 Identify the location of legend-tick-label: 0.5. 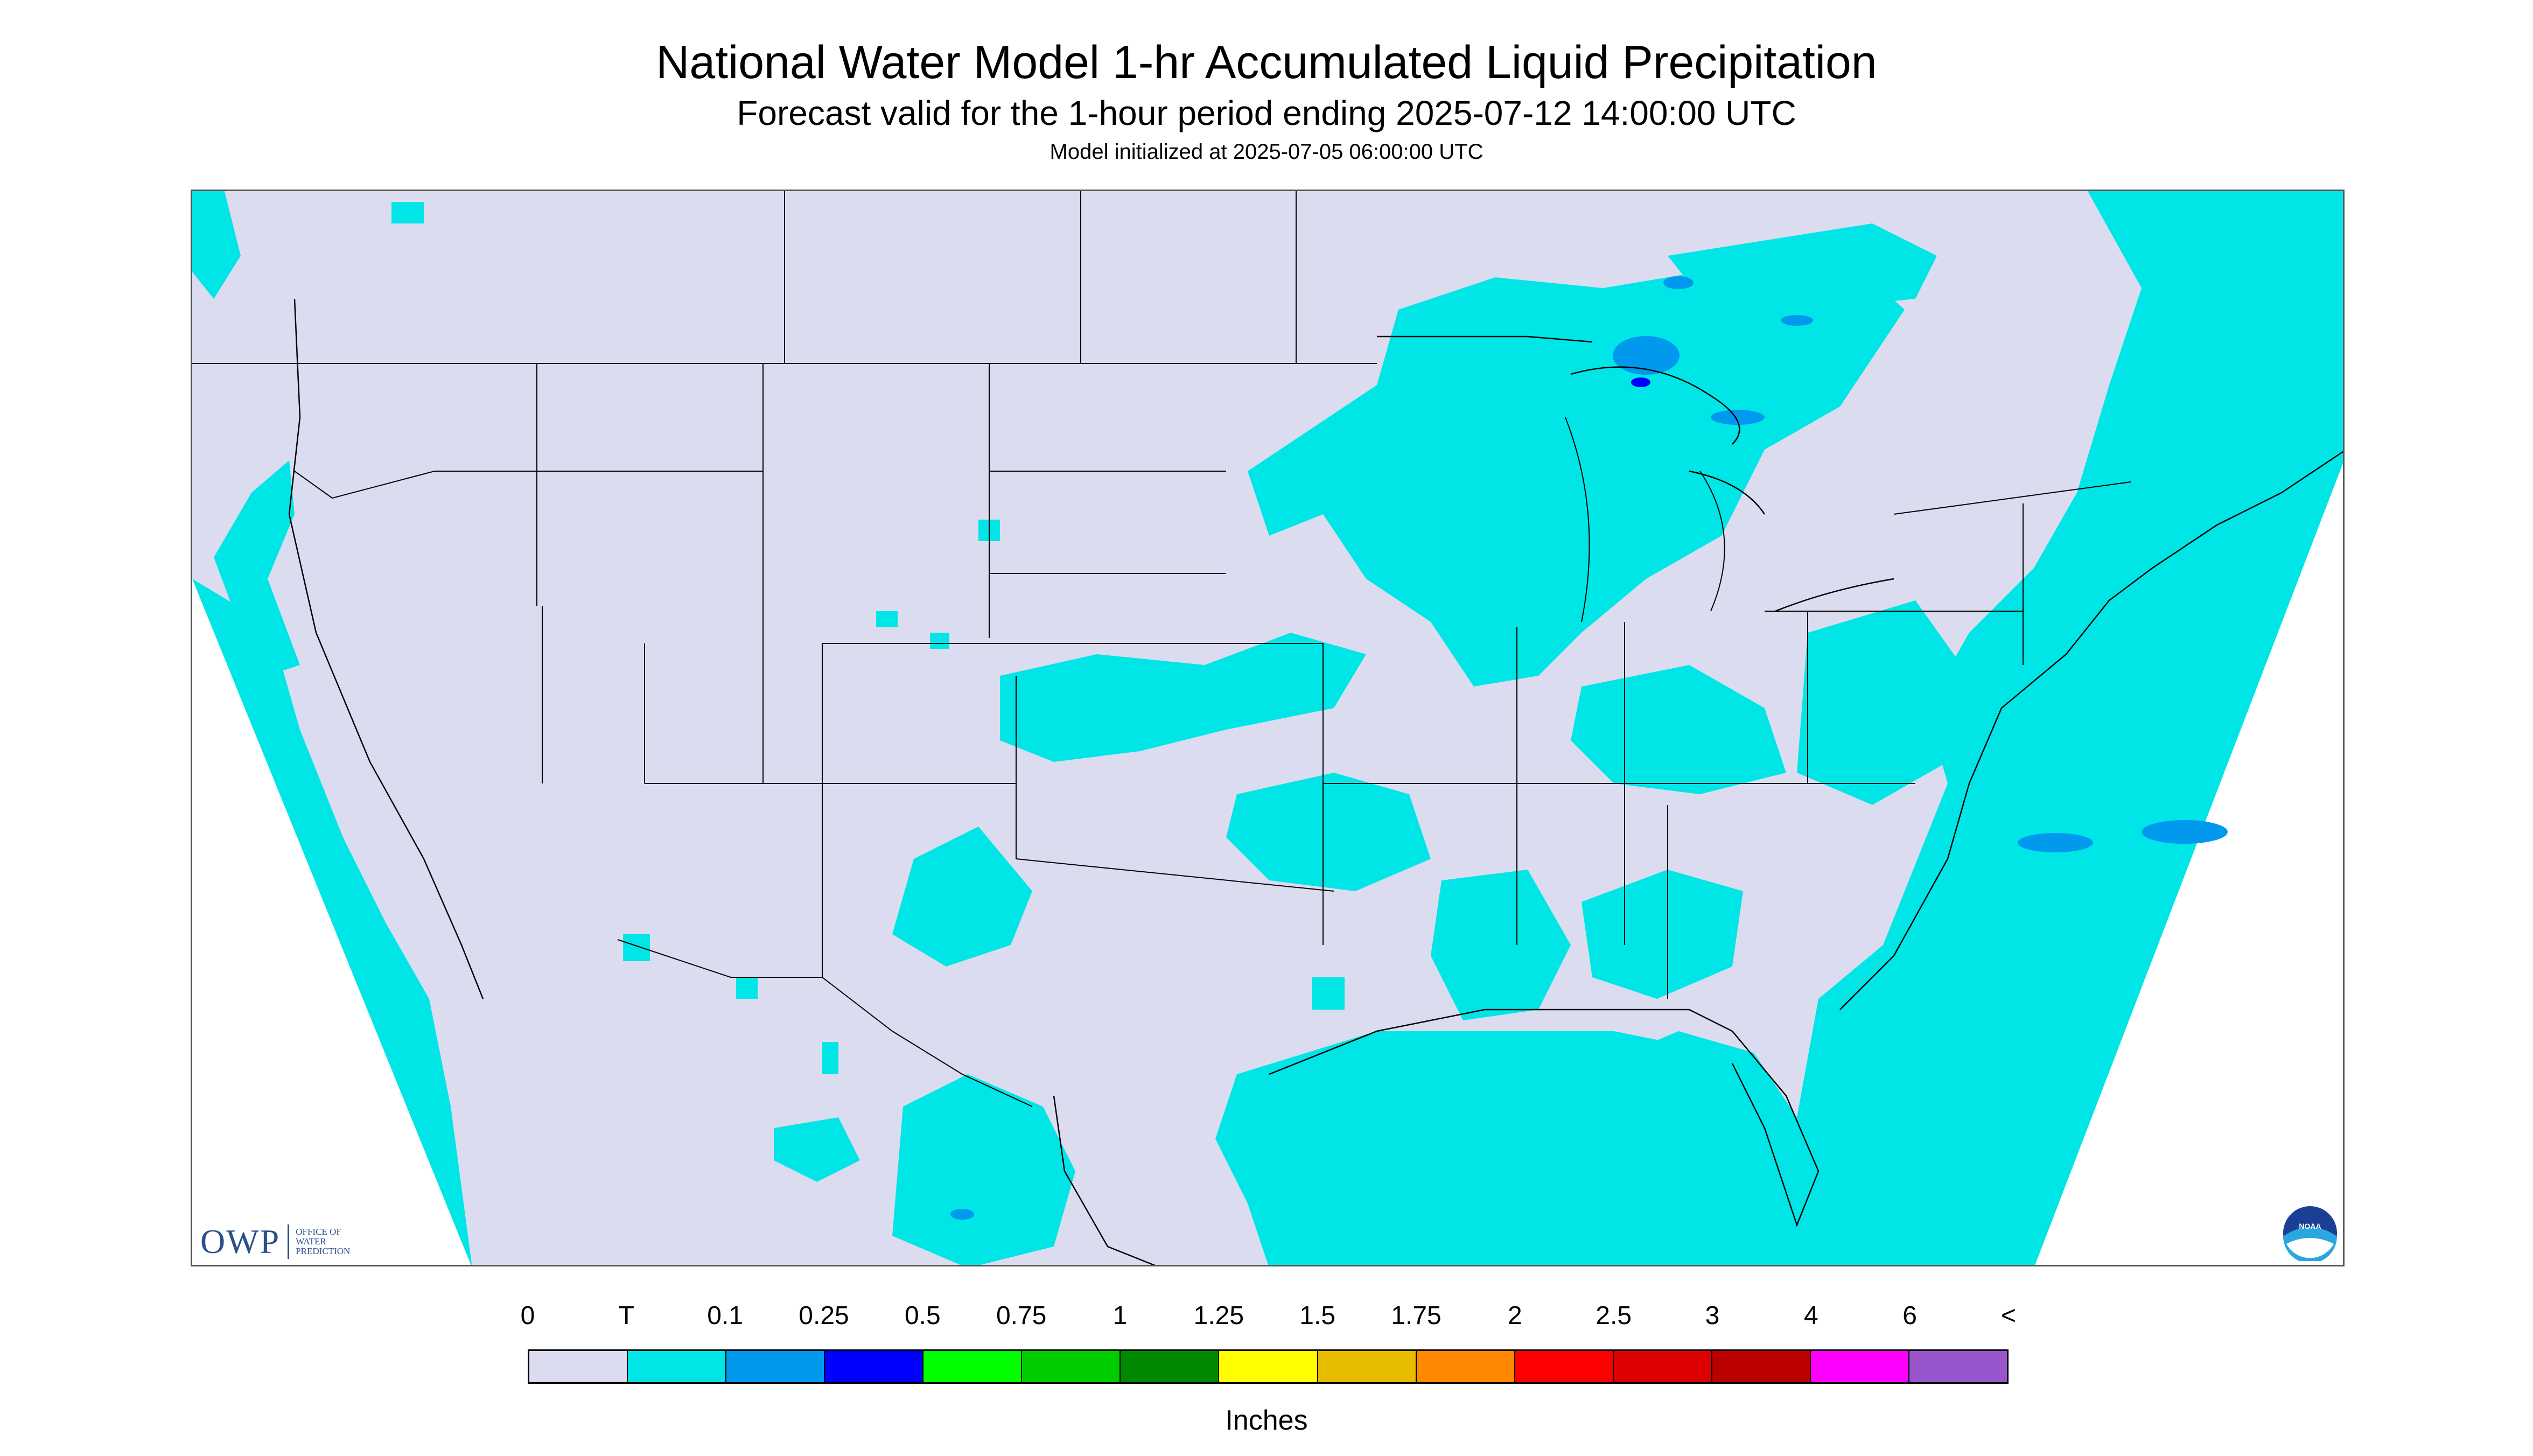
(922, 1315).